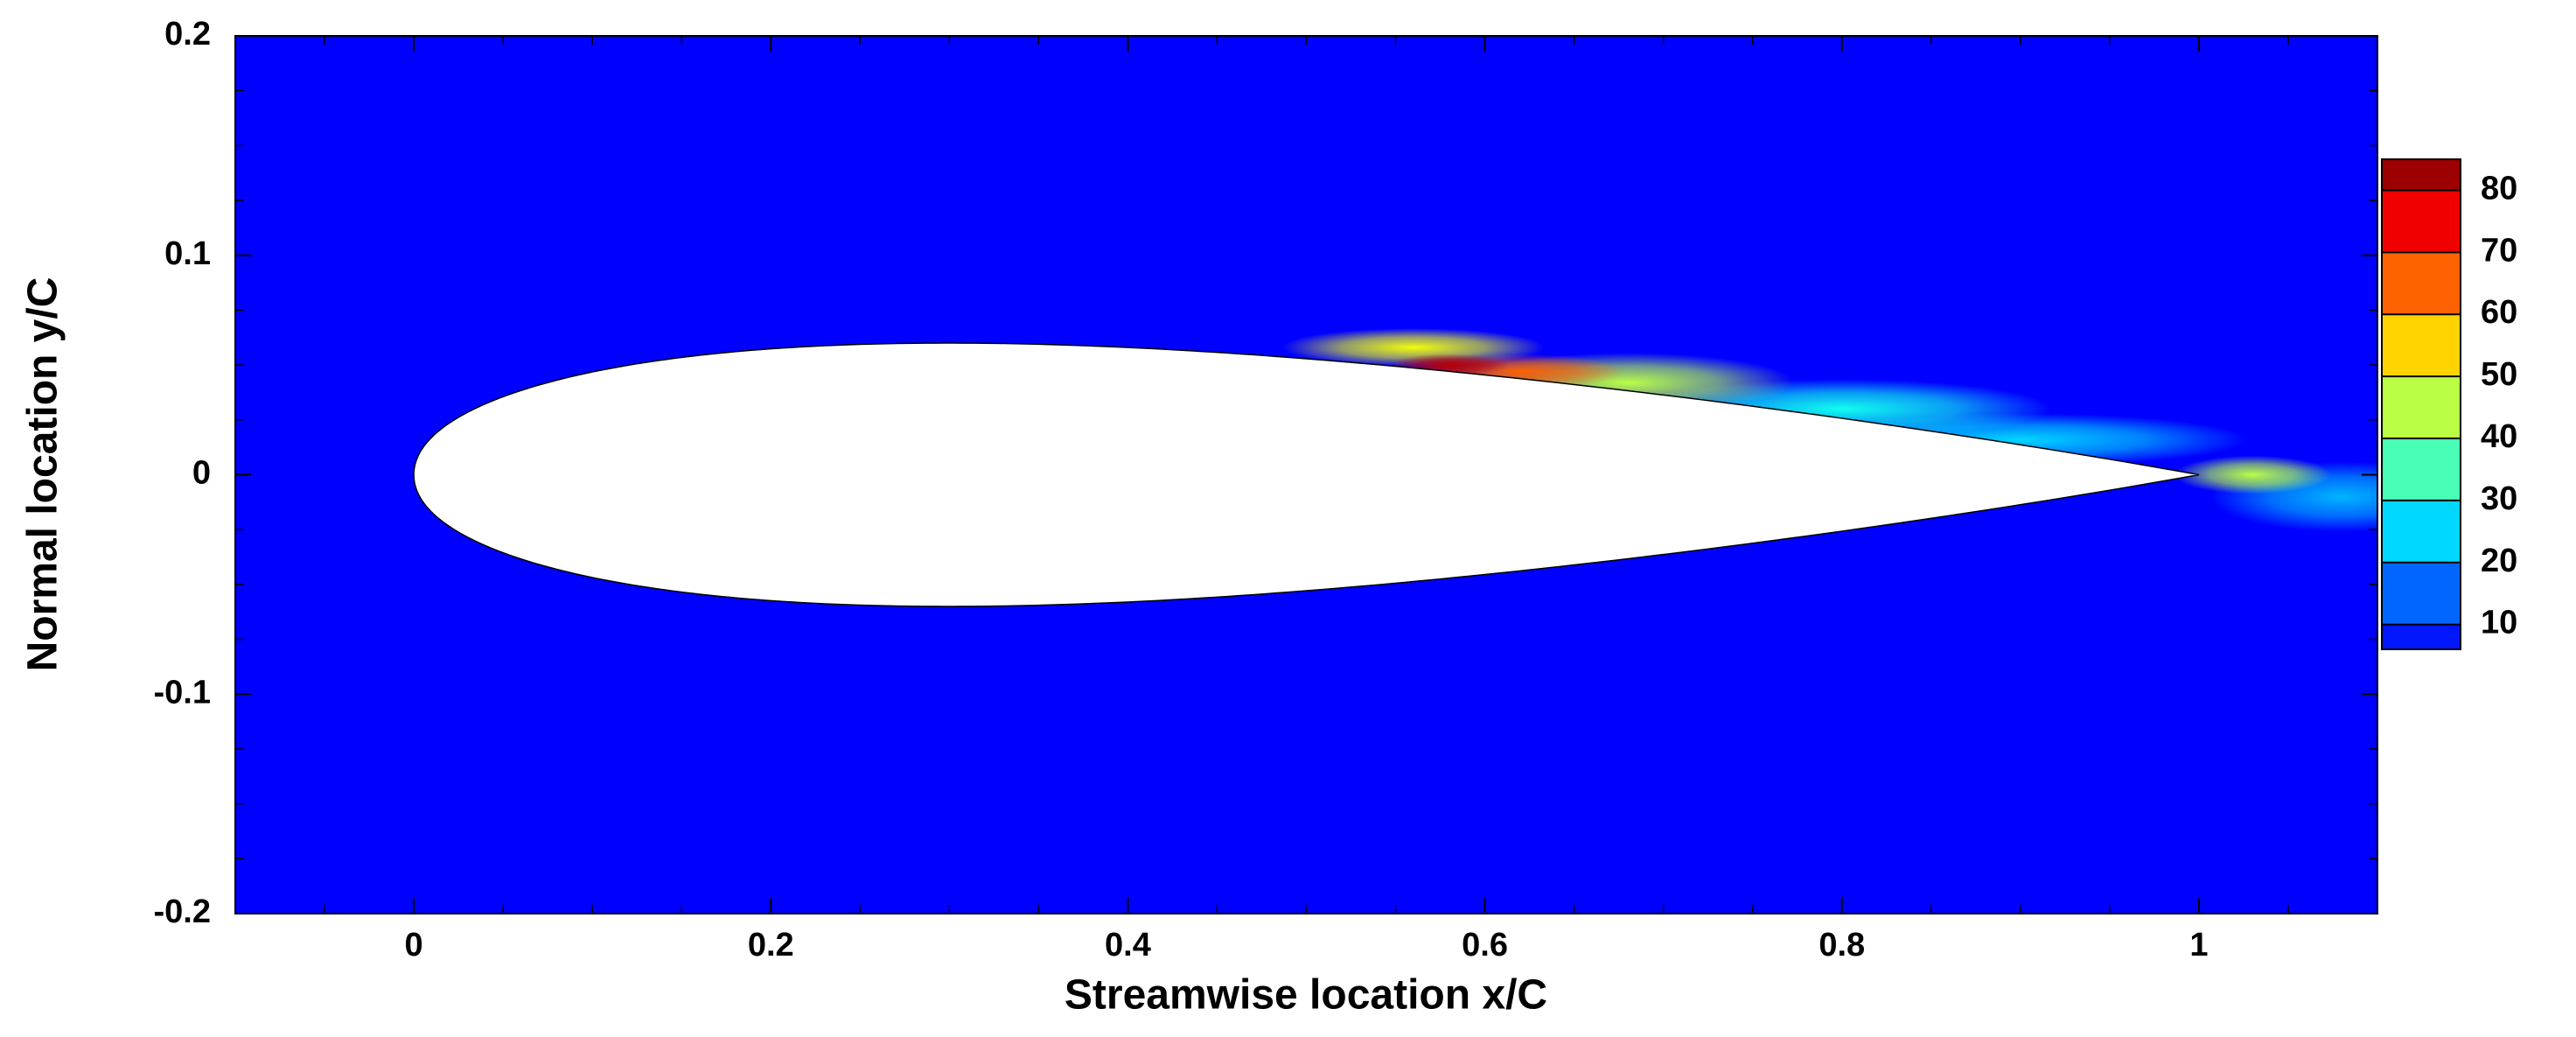 This screenshot has height=1037, width=2576. Describe the element at coordinates (201, 473) in the screenshot. I see `y-tick-label: 0` at that location.